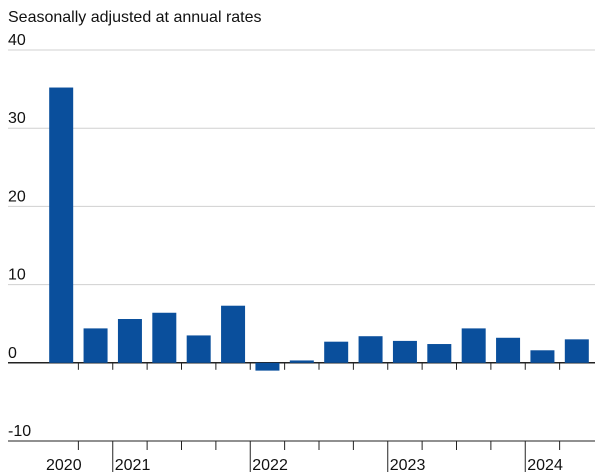 The image size is (595, 474). What do you see at coordinates (270, 465) in the screenshot?
I see `x-tick-label: 2022` at bounding box center [270, 465].